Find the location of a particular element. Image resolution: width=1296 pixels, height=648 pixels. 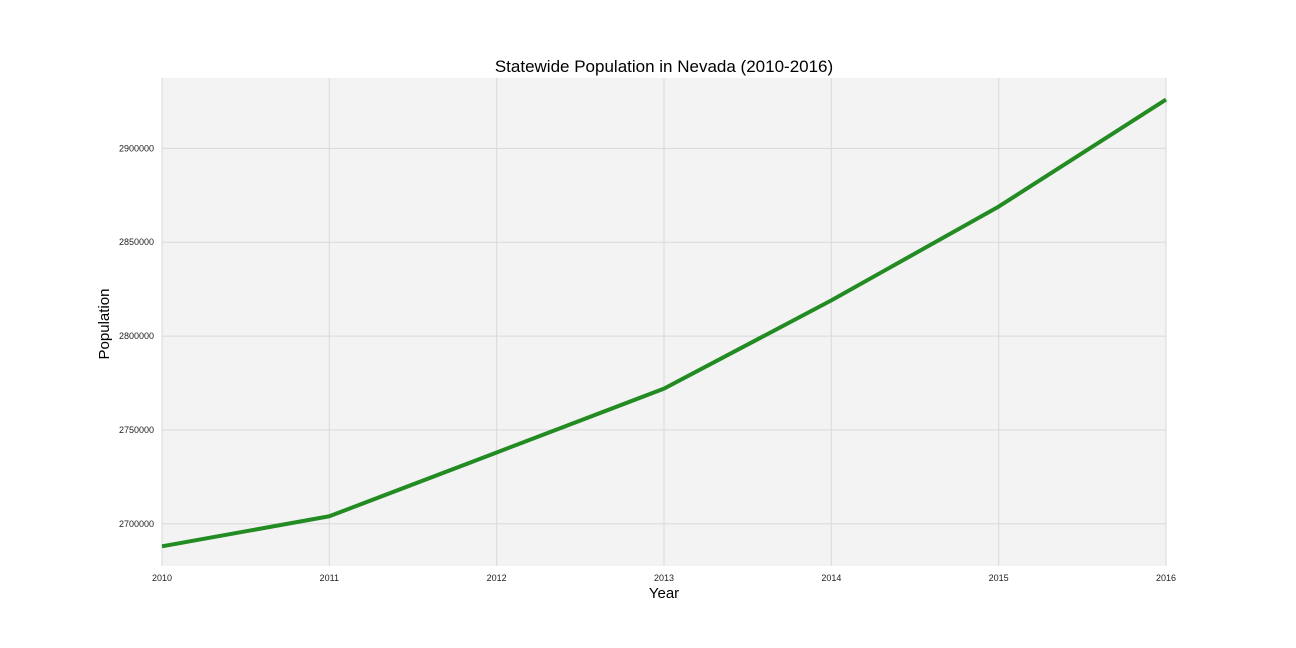

x-tick-label: 2012 is located at coordinates (497, 578).